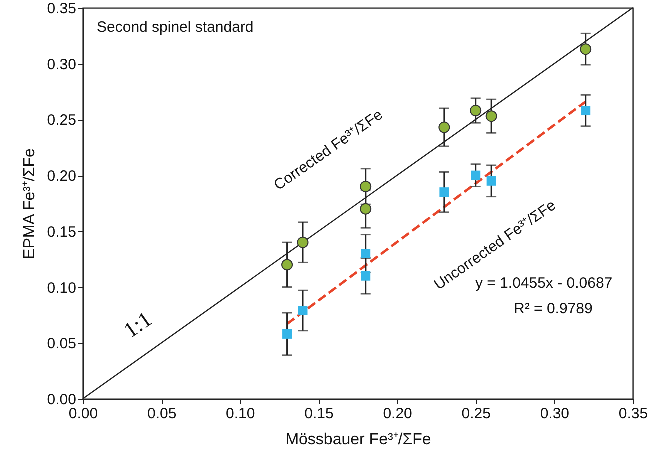  I want to click on y-tick-label: 0.10, so click(61, 288).